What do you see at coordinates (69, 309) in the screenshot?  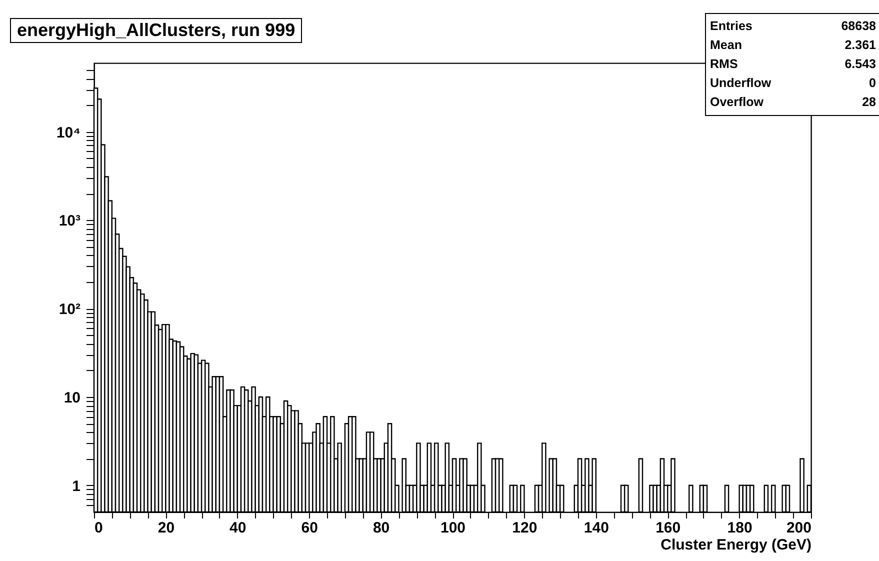 I see `y-tick-label: 10²` at bounding box center [69, 309].